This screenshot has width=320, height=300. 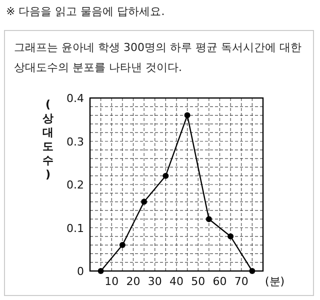 I want to click on x-tick-label: 50, so click(x=198, y=281).